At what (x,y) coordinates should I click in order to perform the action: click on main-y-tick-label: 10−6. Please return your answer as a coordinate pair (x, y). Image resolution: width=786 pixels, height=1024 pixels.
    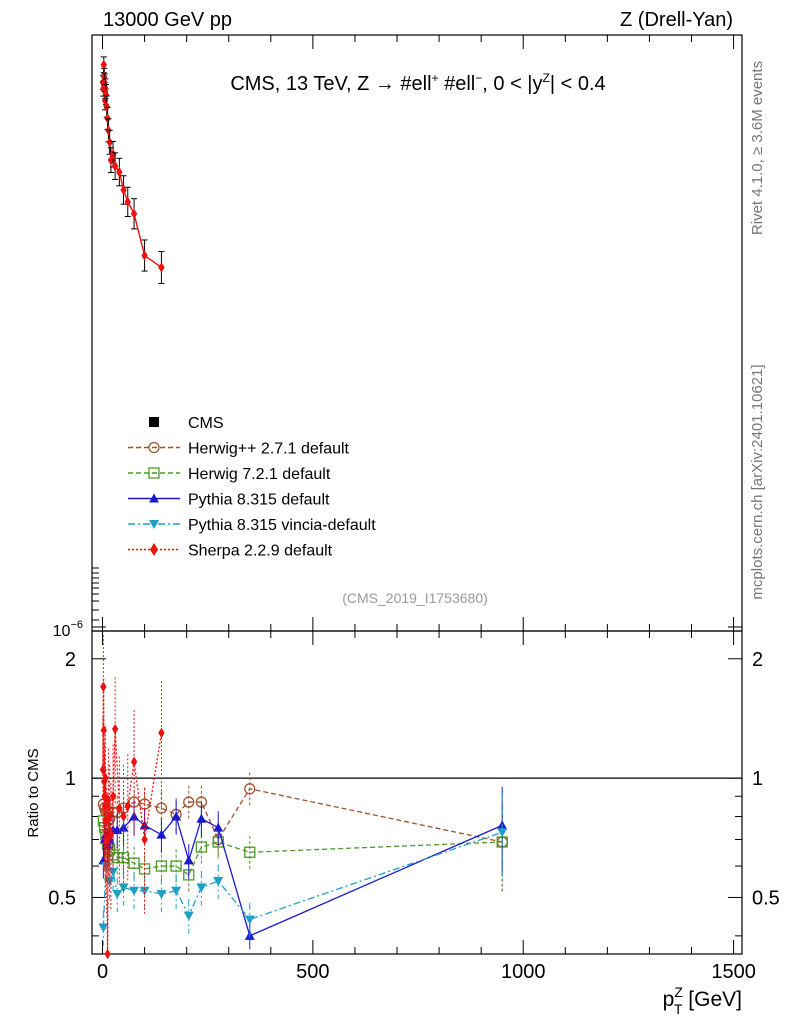
    Looking at the image, I should click on (68, 629).